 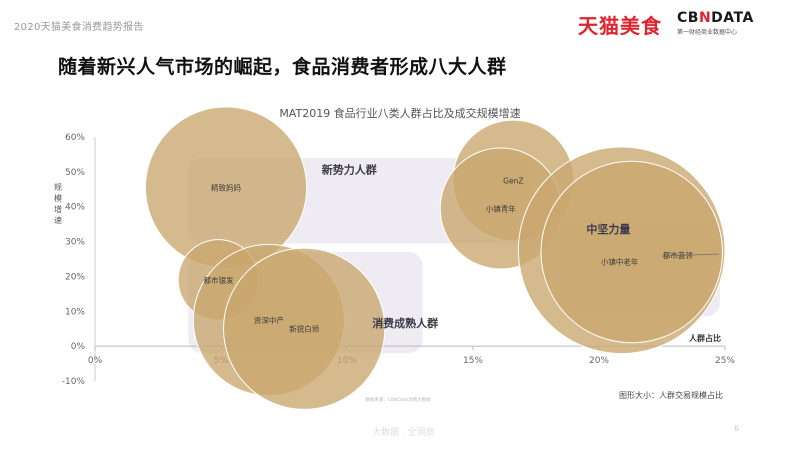 I want to click on cbndata-logo: CBNDATA 第一财经商业数据中心, so click(x=715, y=23).